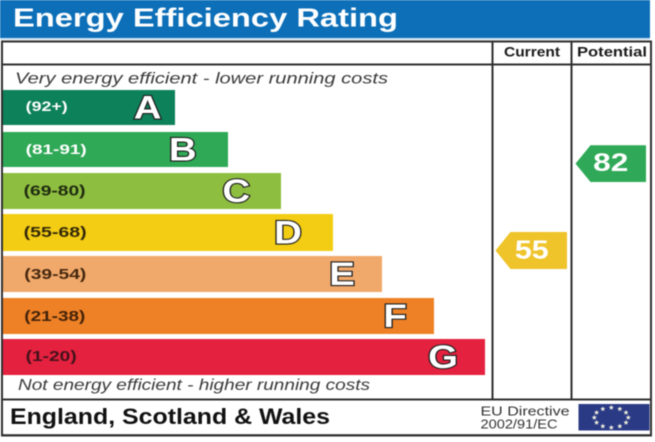 The height and width of the screenshot is (442, 655). Describe the element at coordinates (148, 107) in the screenshot. I see `svg-text: A` at that location.